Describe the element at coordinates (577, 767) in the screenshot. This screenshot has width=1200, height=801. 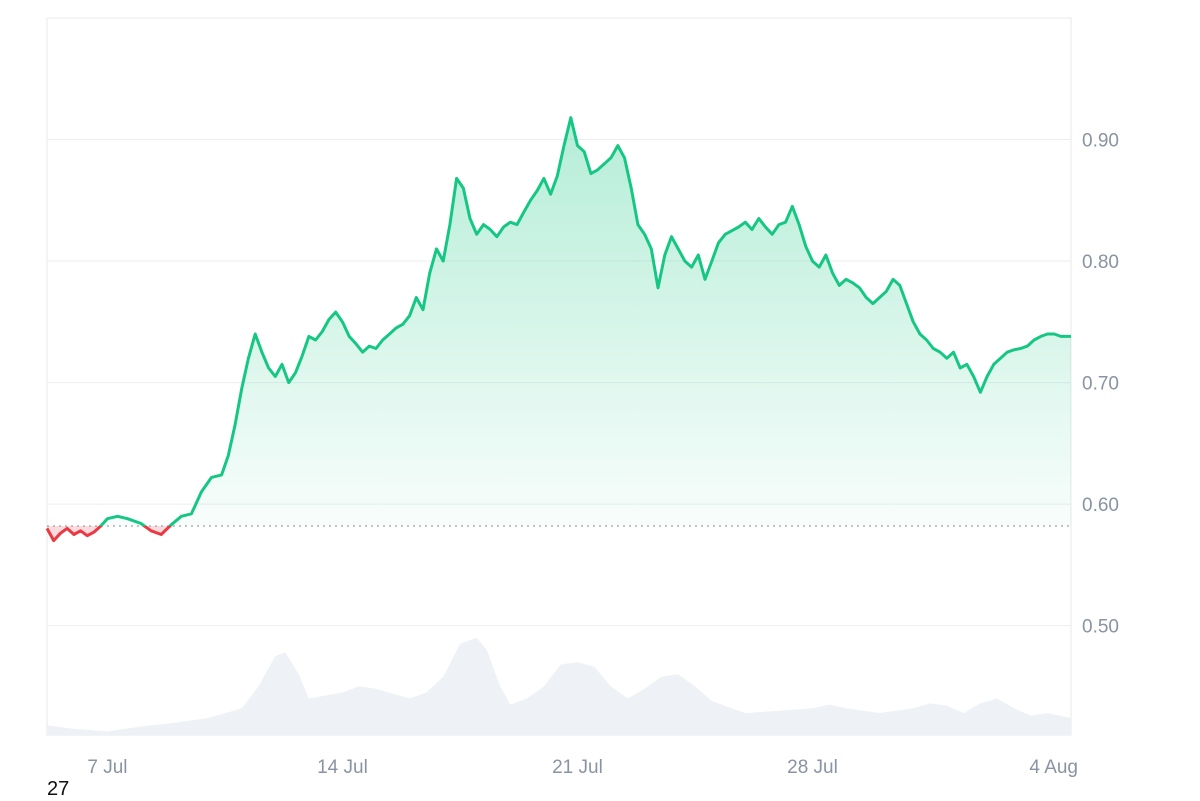
I see `x-tick-label: 21 Jul` at that location.